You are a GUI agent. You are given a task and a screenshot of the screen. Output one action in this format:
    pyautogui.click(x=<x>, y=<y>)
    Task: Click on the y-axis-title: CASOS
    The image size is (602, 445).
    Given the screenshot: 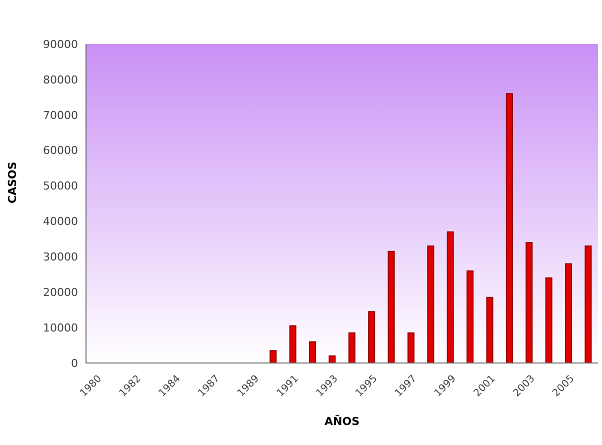 What is the action you would take?
    pyautogui.click(x=12, y=183)
    